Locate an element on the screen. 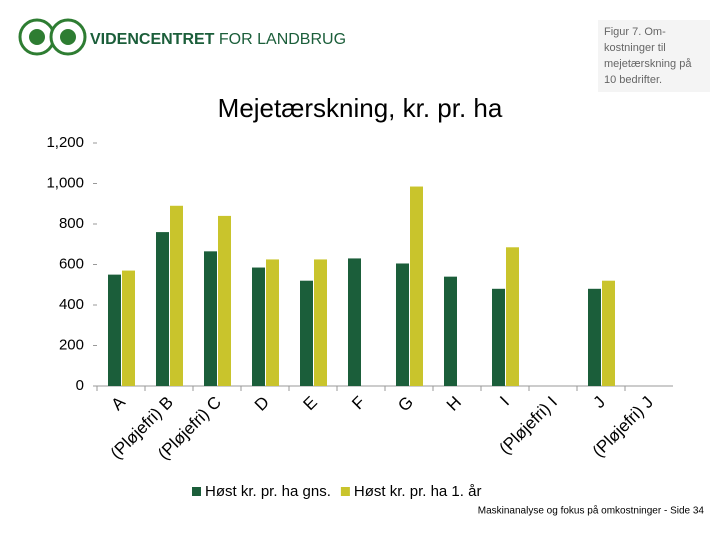  x-tick-label: J is located at coordinates (599, 402).